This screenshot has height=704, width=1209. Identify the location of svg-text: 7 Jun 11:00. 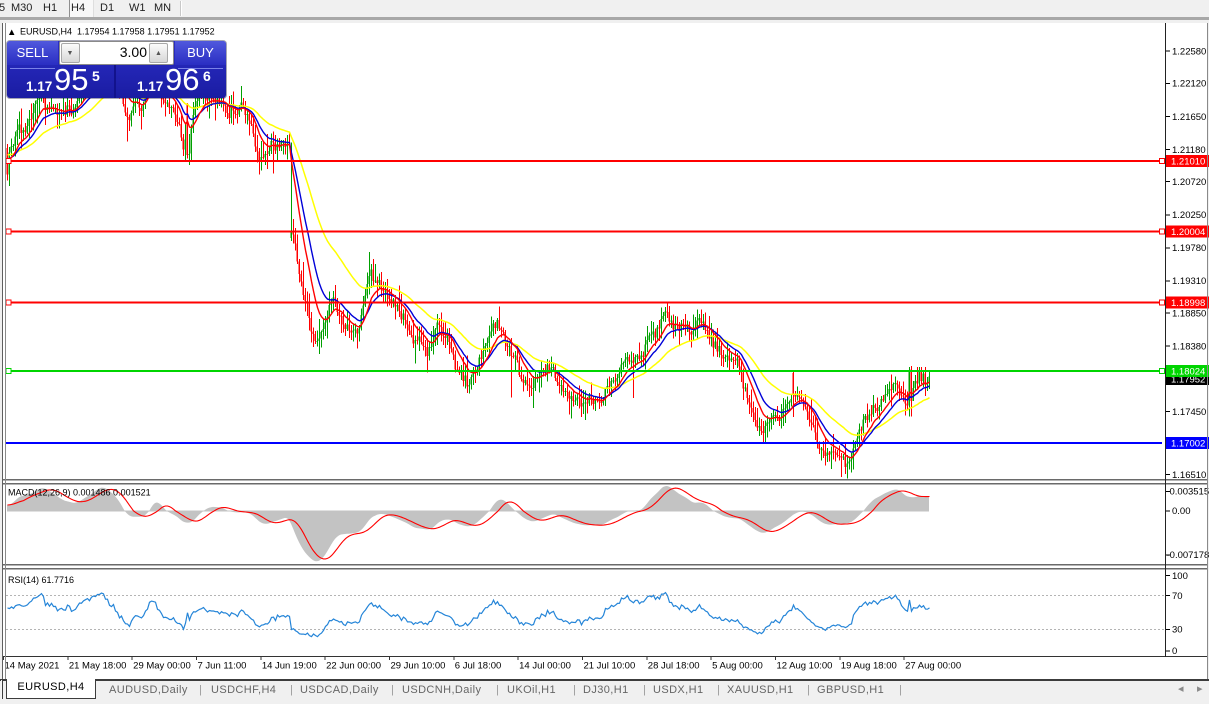
(221, 666).